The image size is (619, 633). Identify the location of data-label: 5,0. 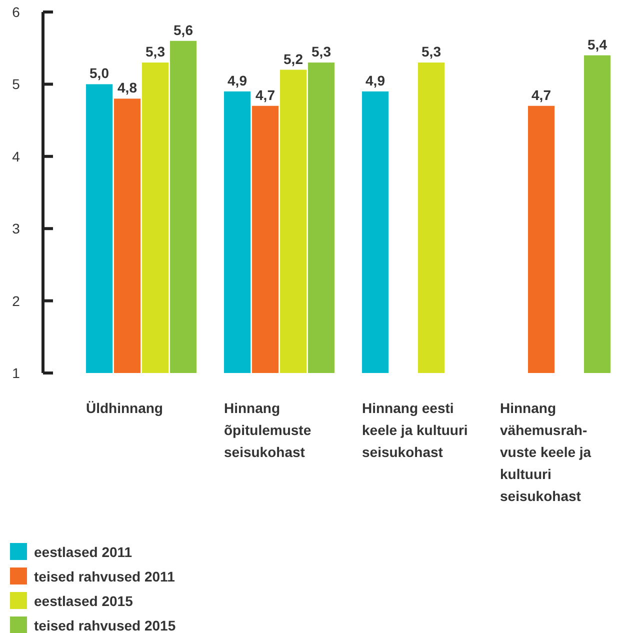
(100, 73).